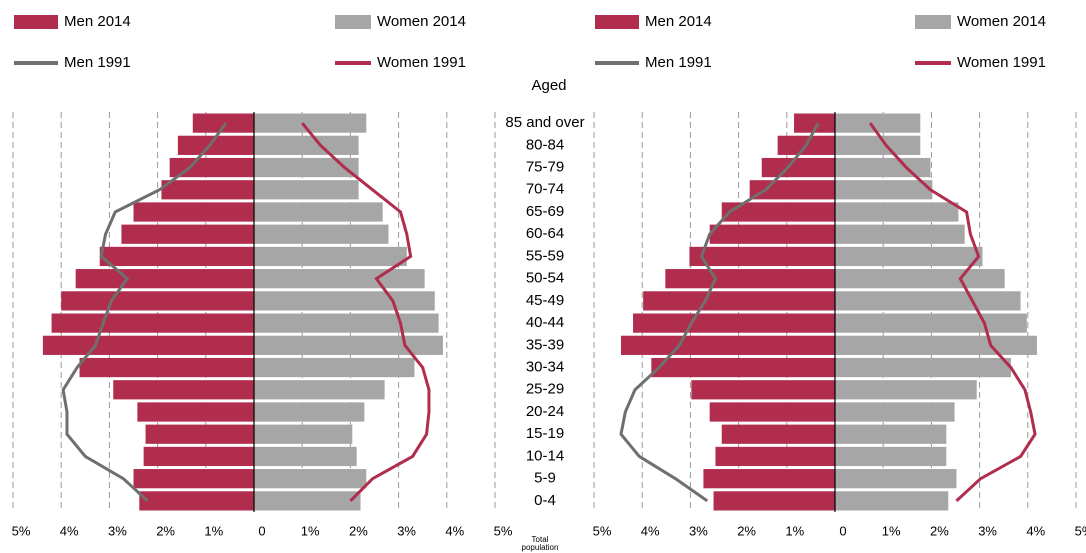  I want to click on category-label: 25-29, so click(545, 389).